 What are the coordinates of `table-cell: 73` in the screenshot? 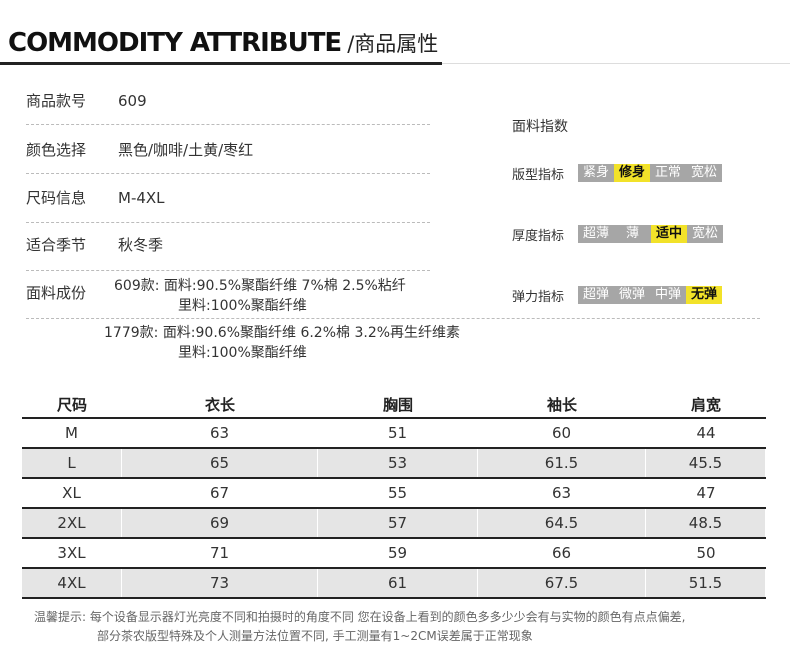 It's located at (220, 583).